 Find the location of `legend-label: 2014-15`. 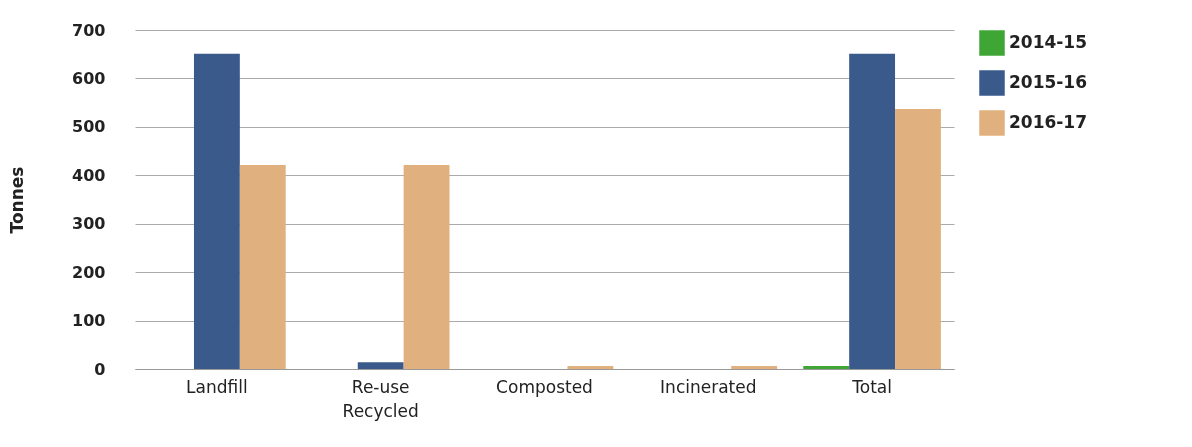

legend-label: 2014-15 is located at coordinates (1048, 42).